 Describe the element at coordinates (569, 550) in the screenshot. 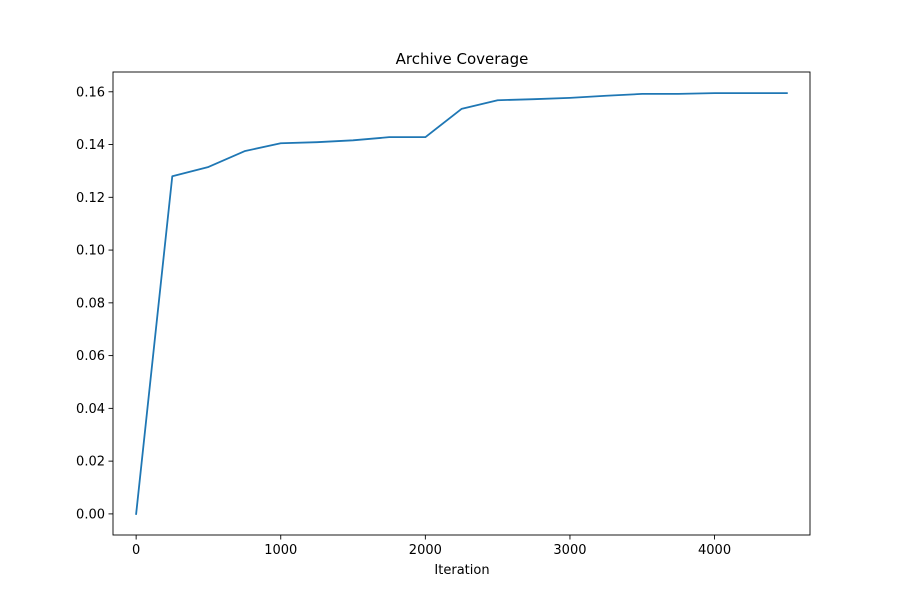

I see `x-tick-label: 3000` at that location.